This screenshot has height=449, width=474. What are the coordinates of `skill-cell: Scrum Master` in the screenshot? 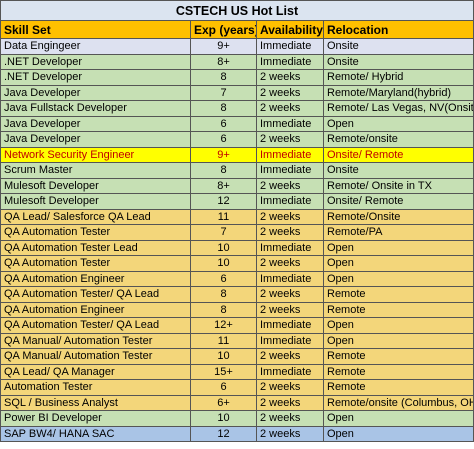 It's located at (95, 170).